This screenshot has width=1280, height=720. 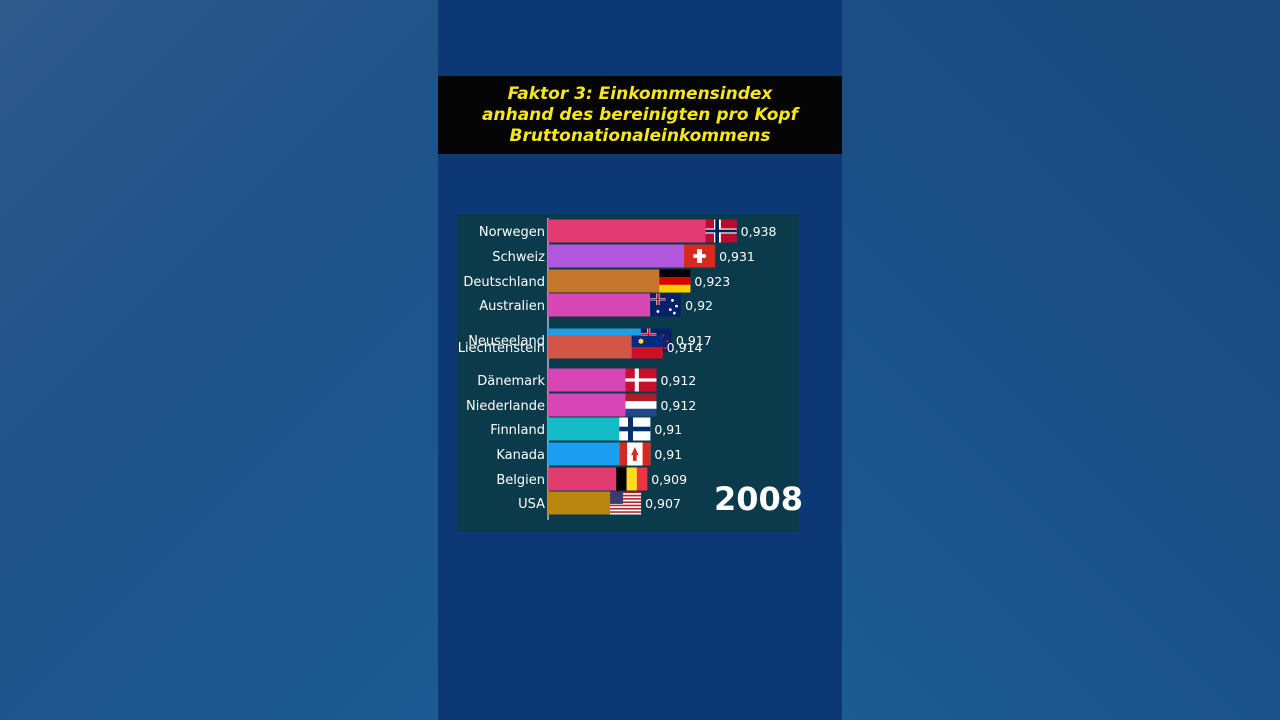 What do you see at coordinates (580, 347) in the screenshot?
I see `bar-row-liechtenstein: Liechtenstein 0,914` at bounding box center [580, 347].